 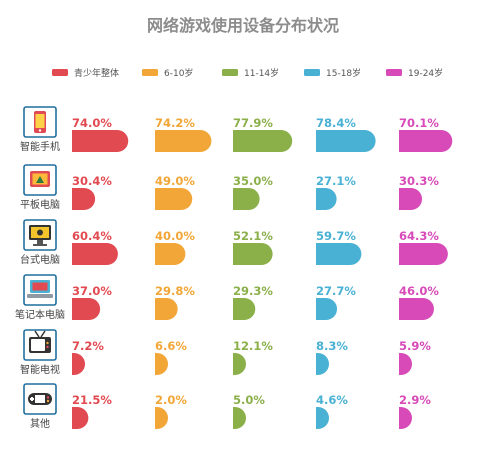 I want to click on value-label: 49.0%, so click(x=175, y=181).